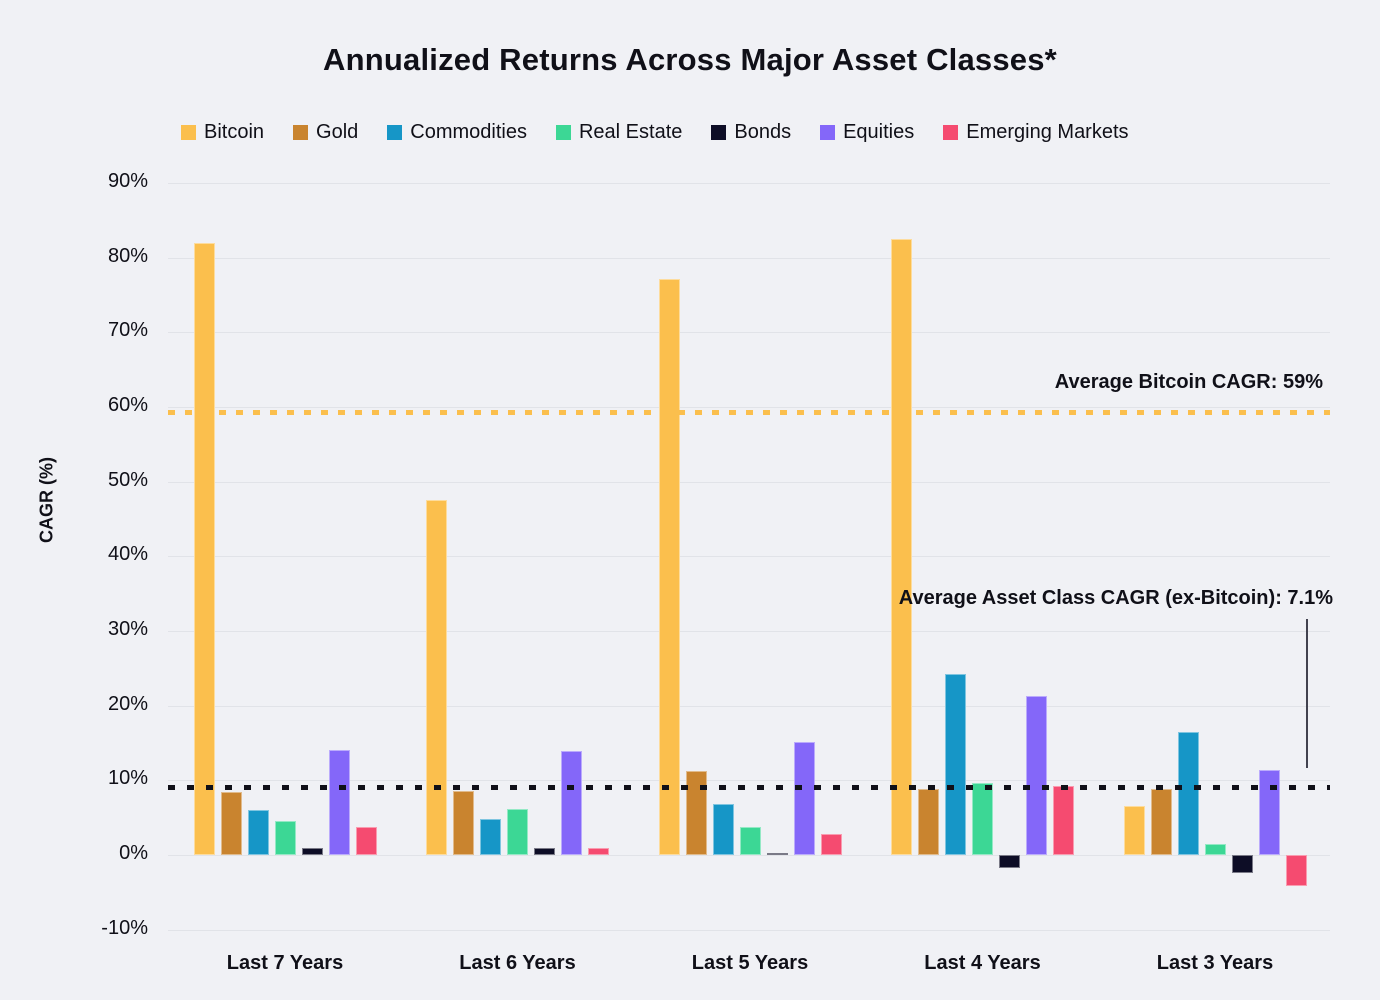 The width and height of the screenshot is (1380, 1000). What do you see at coordinates (928, 822) in the screenshot?
I see `bar-gold-last-4-years` at bounding box center [928, 822].